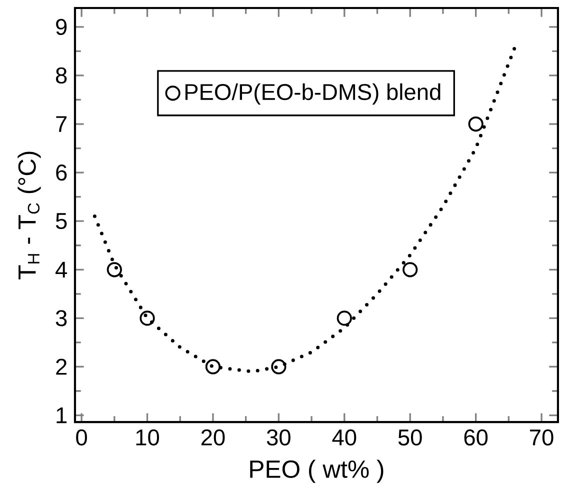 This screenshot has width=574, height=495. Describe the element at coordinates (213, 437) in the screenshot. I see `x-tick-label: 20` at that location.